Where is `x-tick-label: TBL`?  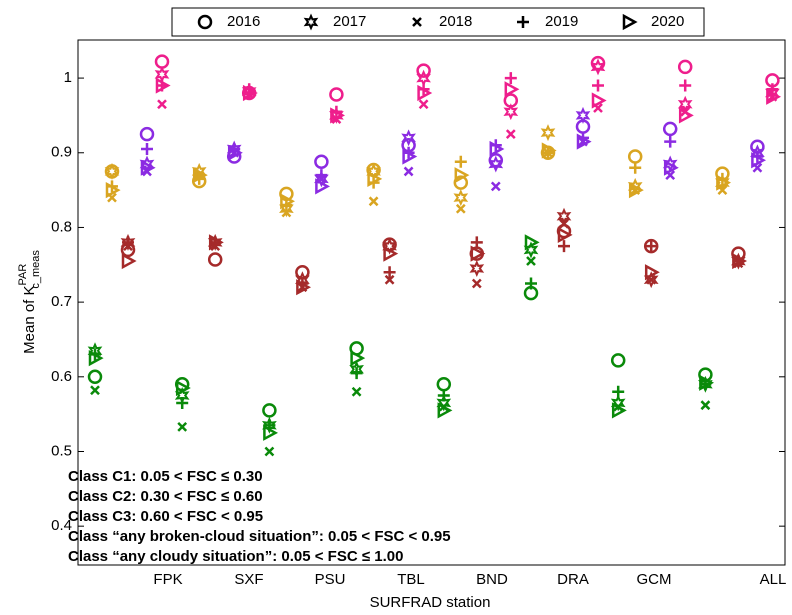 x-tick-label: TBL is located at coordinates (411, 579).